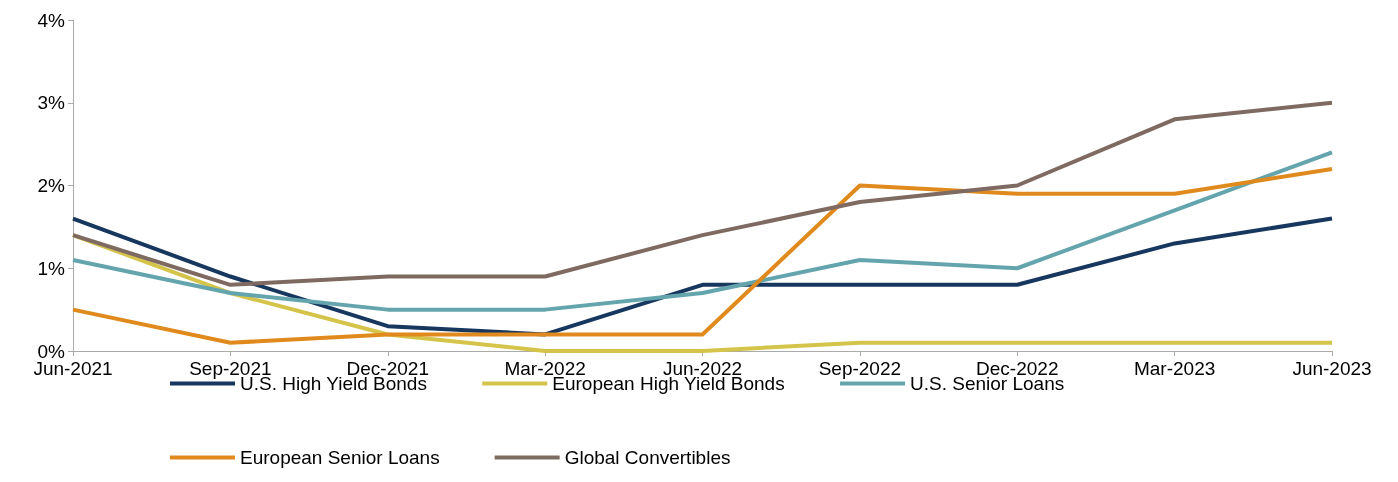 Image resolution: width=1398 pixels, height=482 pixels. I want to click on legend-label: Global Convertibles, so click(647, 457).